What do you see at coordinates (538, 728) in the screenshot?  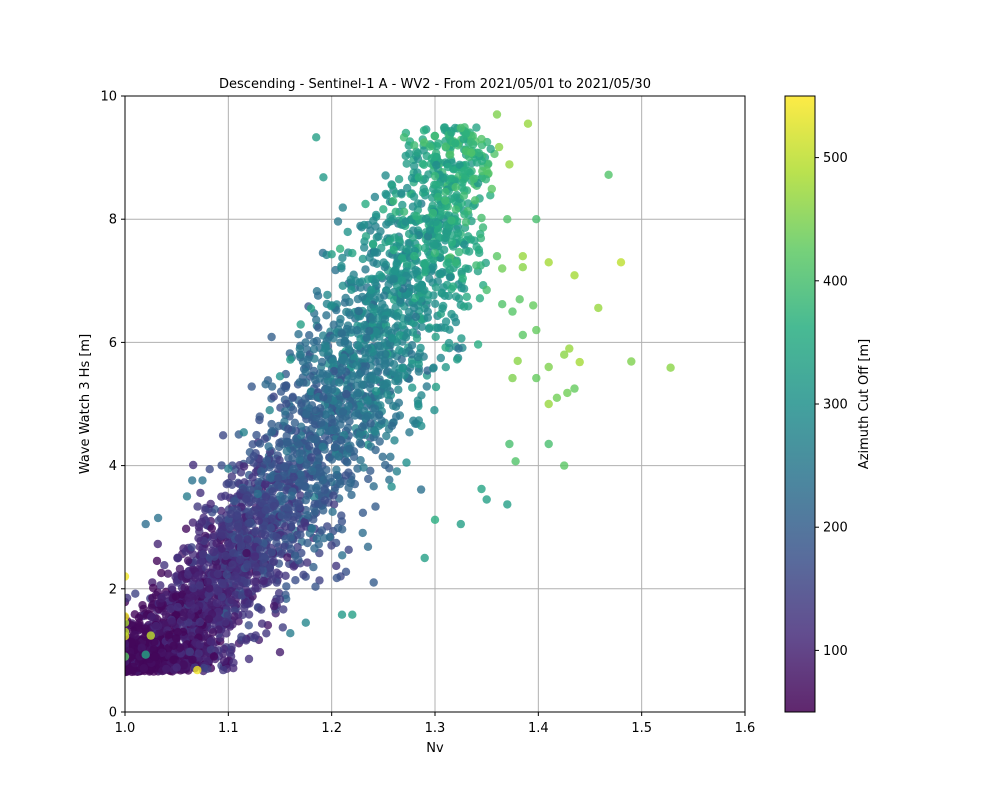 I see `x-tick-label: 1.4` at bounding box center [538, 728].